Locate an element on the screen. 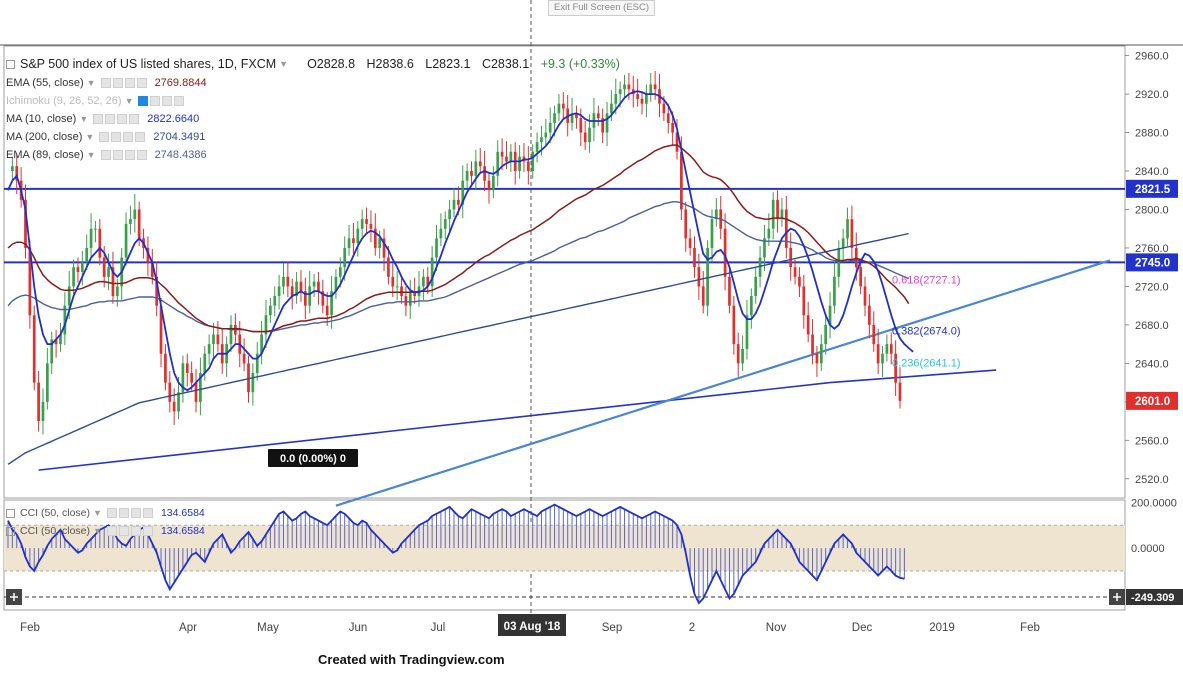 This screenshot has width=1183, height=687. exit-full-screen-button: Exit Full Screen (ESC) is located at coordinates (602, 8).